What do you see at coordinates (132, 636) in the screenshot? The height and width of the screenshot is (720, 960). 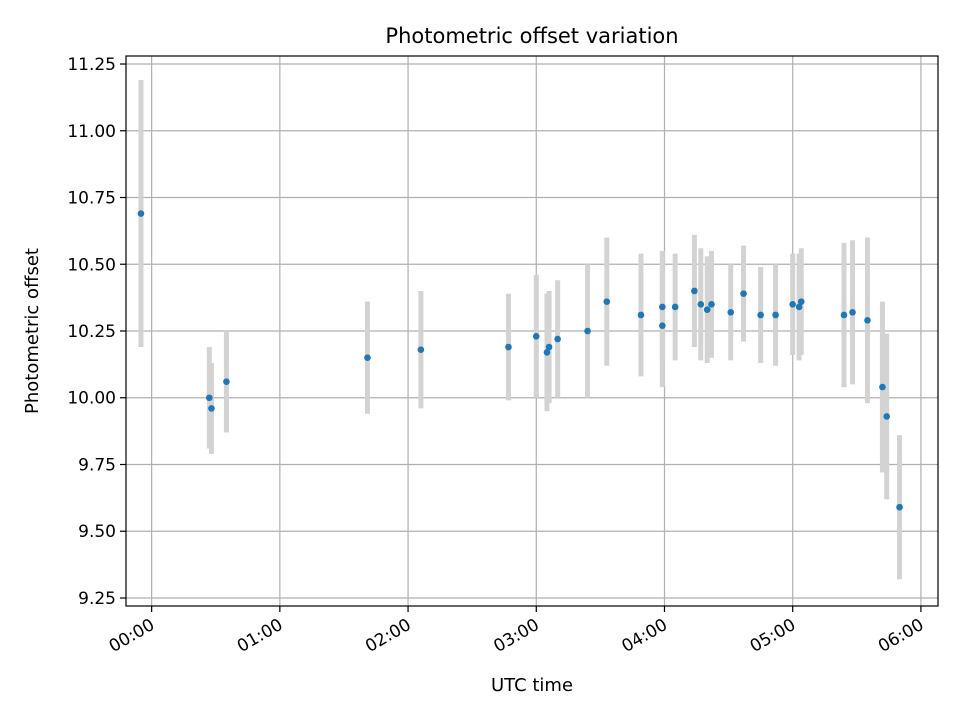 I see `x-tick-label: 00:00` at bounding box center [132, 636].